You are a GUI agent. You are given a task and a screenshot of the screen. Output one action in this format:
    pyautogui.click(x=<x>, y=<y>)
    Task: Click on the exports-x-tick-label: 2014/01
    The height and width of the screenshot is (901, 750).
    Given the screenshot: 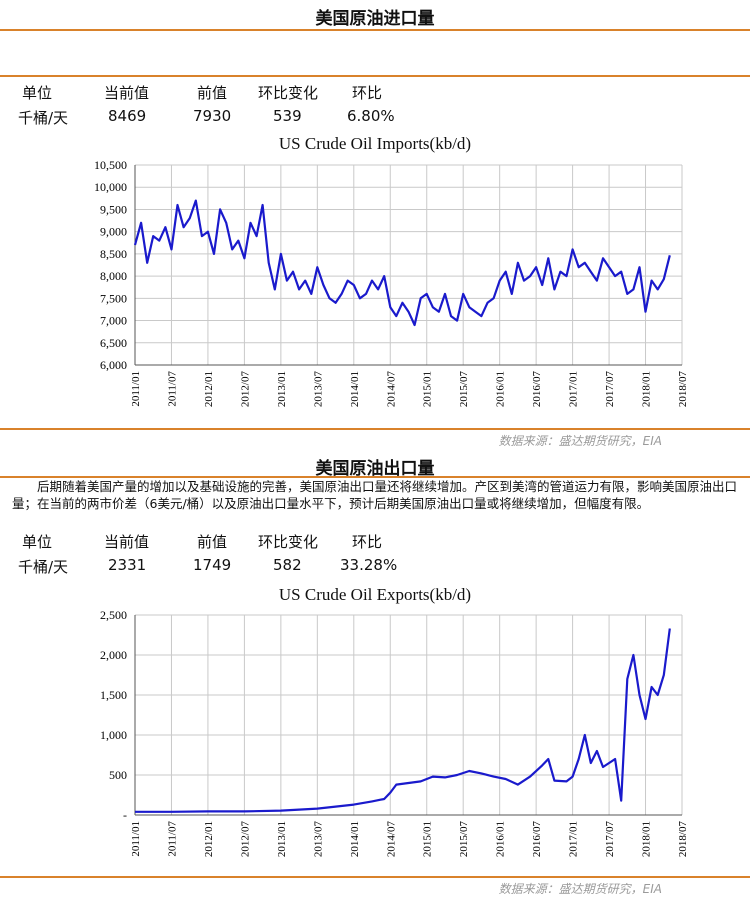 What is the action you would take?
    pyautogui.click(x=355, y=839)
    